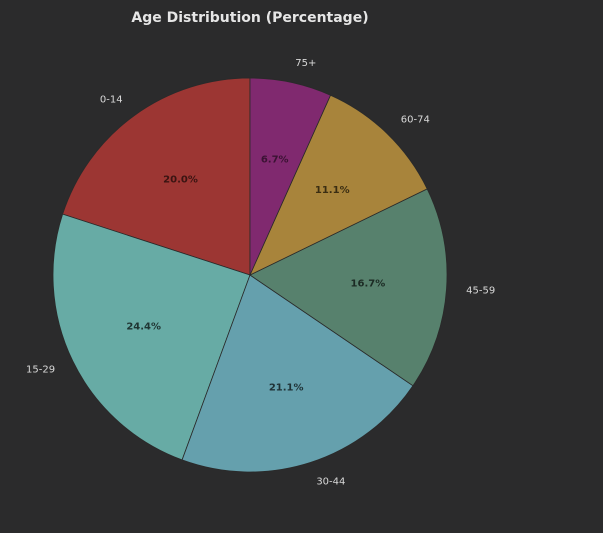 Image resolution: width=603 pixels, height=533 pixels. Describe the element at coordinates (275, 159) in the screenshot. I see `value-label-75: 6.7%` at that location.